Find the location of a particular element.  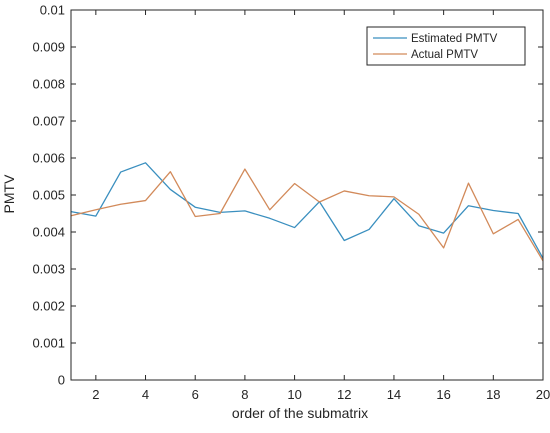

x-tick-label: 18 is located at coordinates (493, 394).